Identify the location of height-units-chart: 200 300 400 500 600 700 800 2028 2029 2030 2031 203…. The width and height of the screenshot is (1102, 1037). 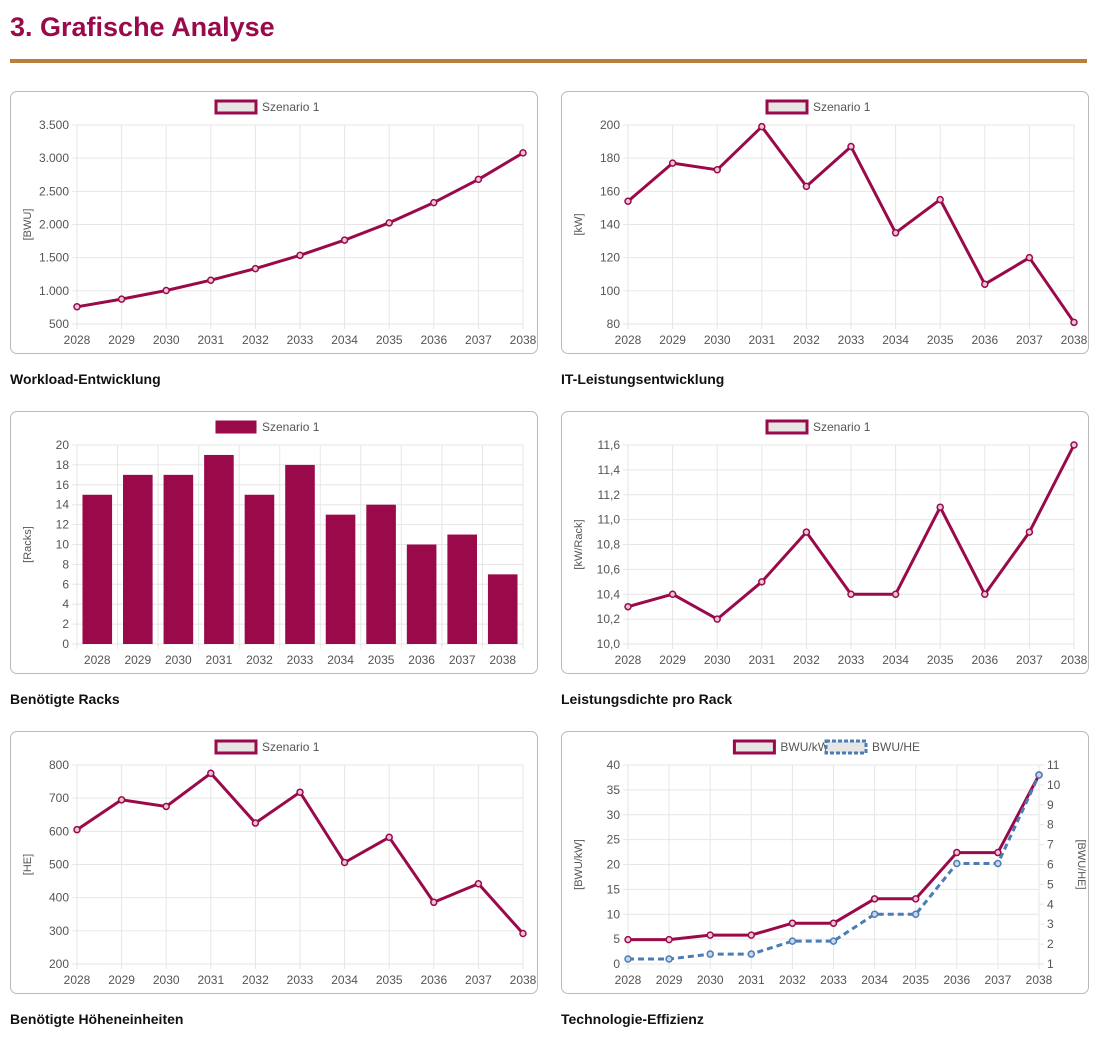
(279, 863).